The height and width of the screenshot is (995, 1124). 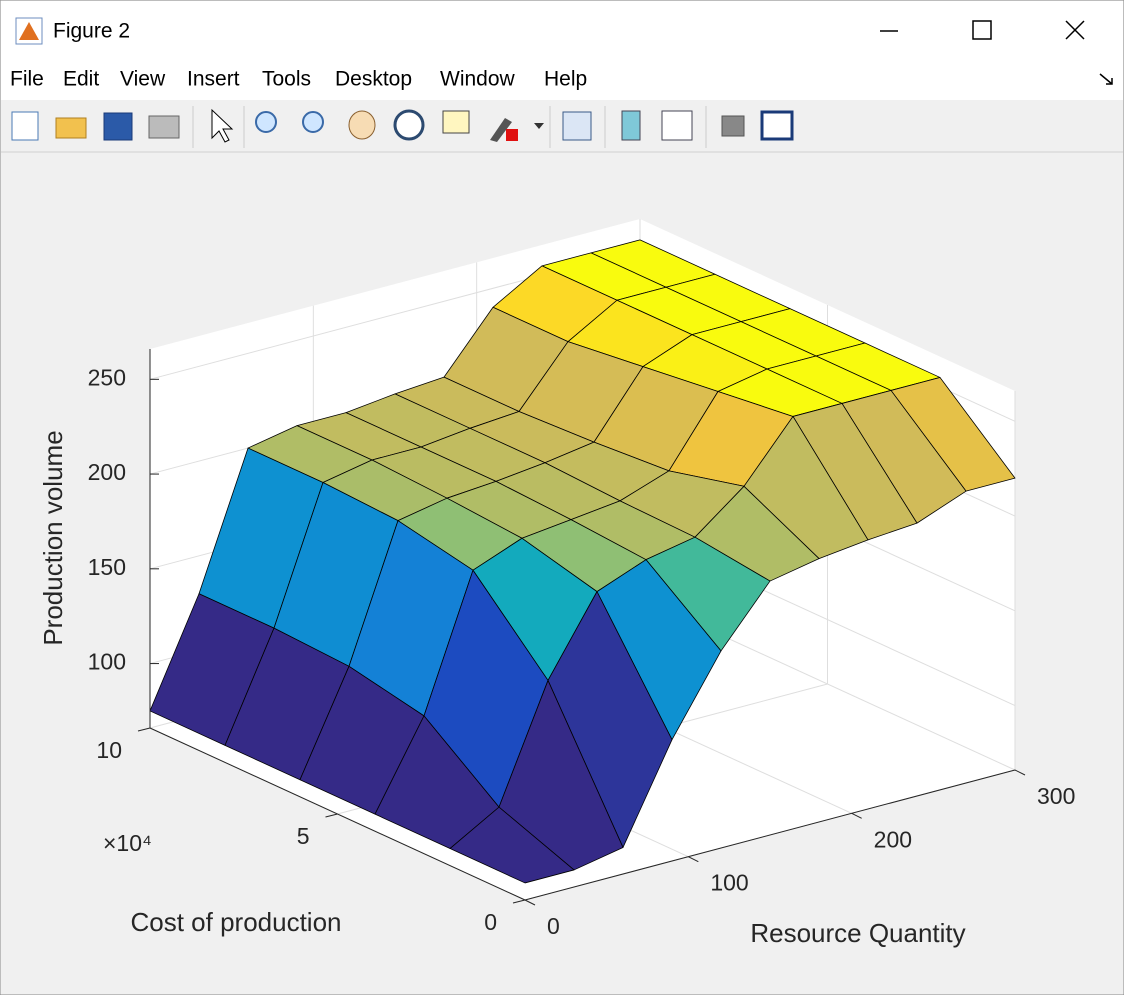 I want to click on link-icon, so click(x=577, y=126).